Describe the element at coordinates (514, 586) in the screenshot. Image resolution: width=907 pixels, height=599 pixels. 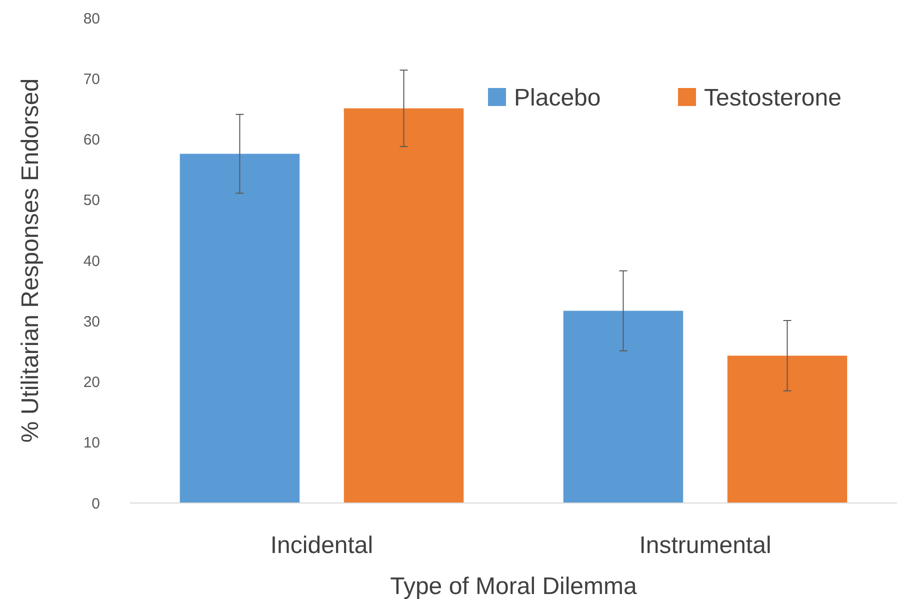
I see `x-axis-title: Type of Moral Dilemma` at that location.